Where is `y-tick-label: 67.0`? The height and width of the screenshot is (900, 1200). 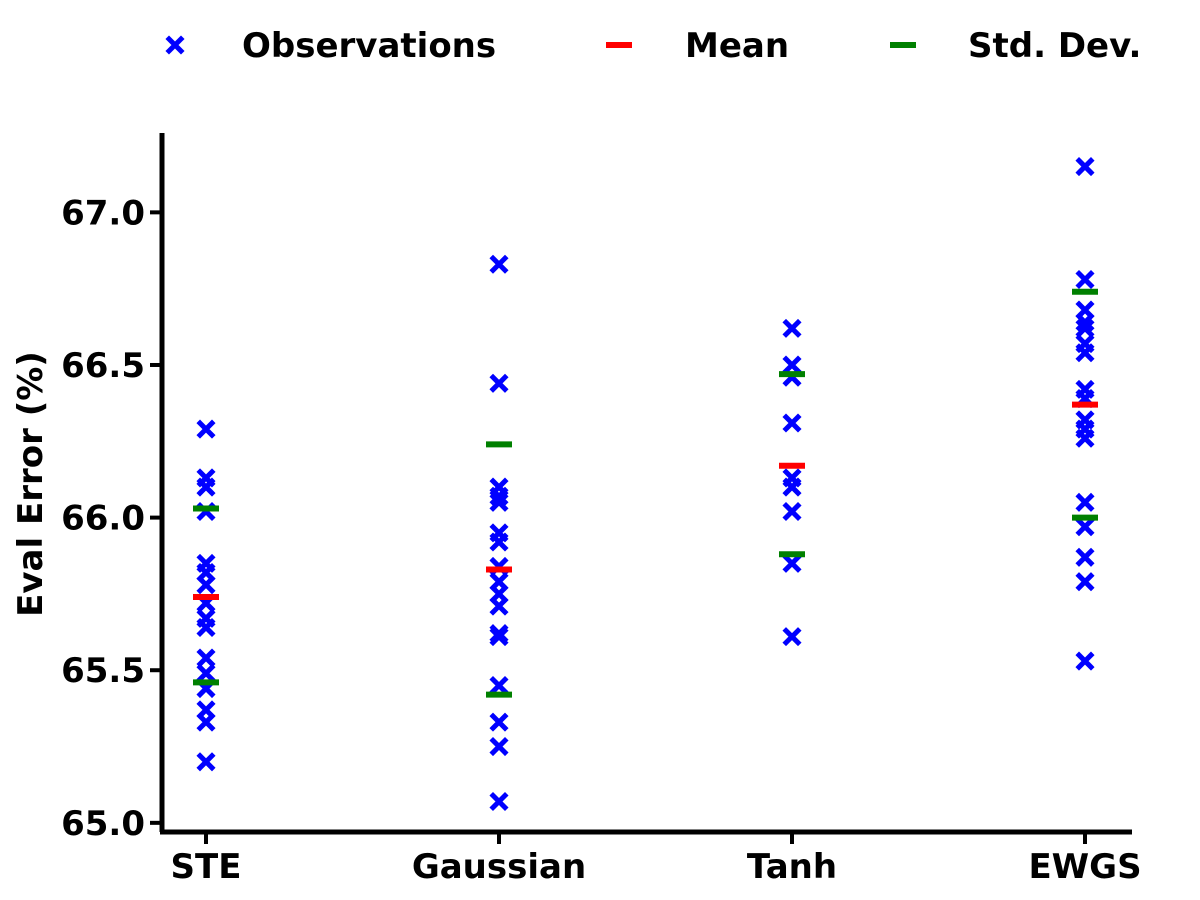
y-tick-label: 67.0 is located at coordinates (103, 213).